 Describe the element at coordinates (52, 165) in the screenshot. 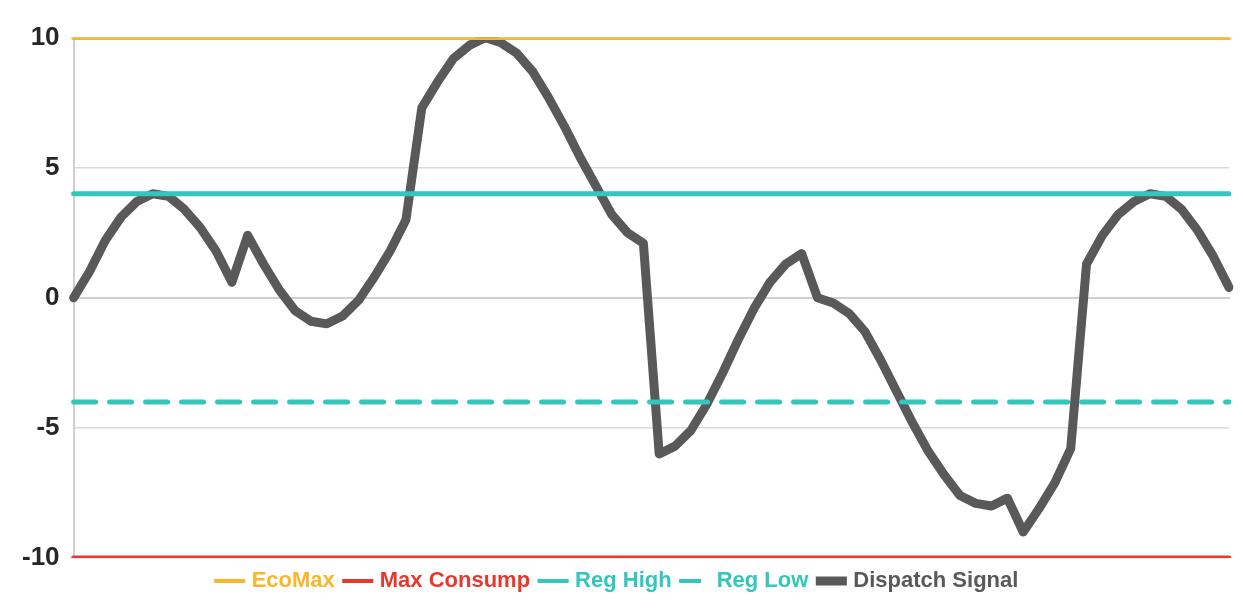

I see `y-tick-label: 5` at that location.